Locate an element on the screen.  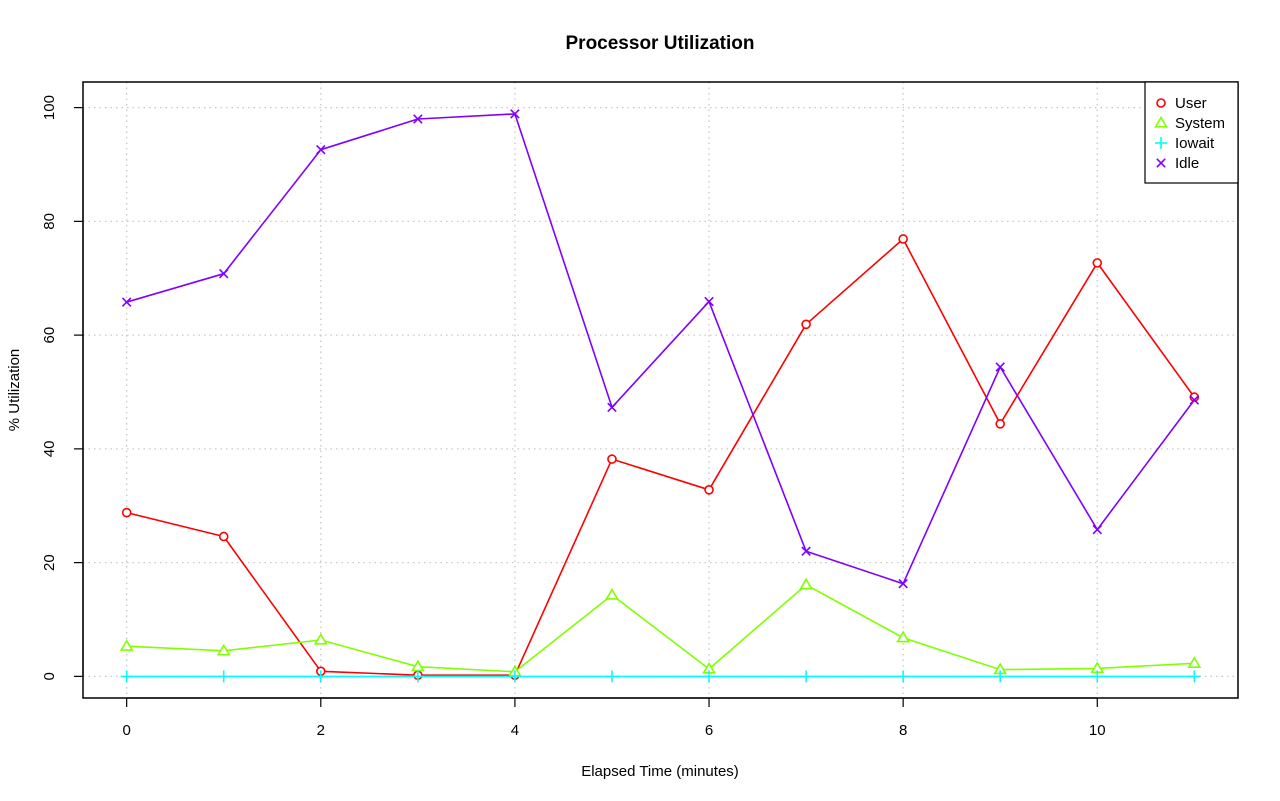
legend-marker-idle is located at coordinates (1161, 163).